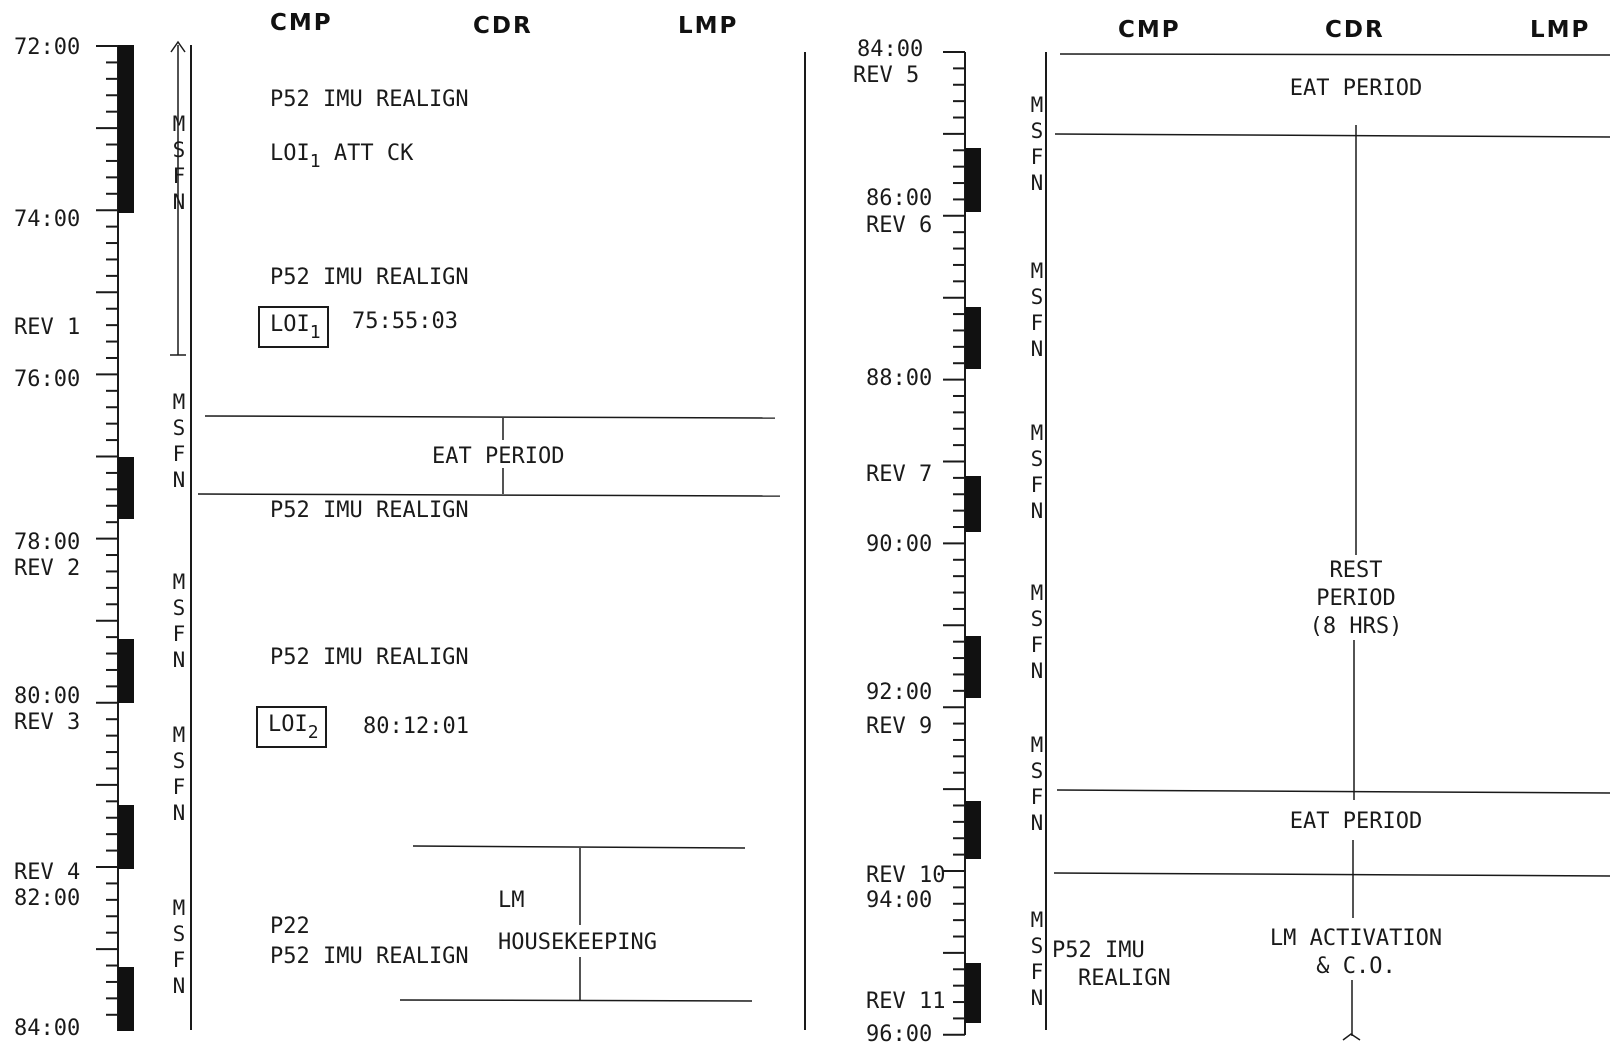 Image resolution: width=1610 pixels, height=1047 pixels. I want to click on right-eat-b-top-line, so click(1333, 791).